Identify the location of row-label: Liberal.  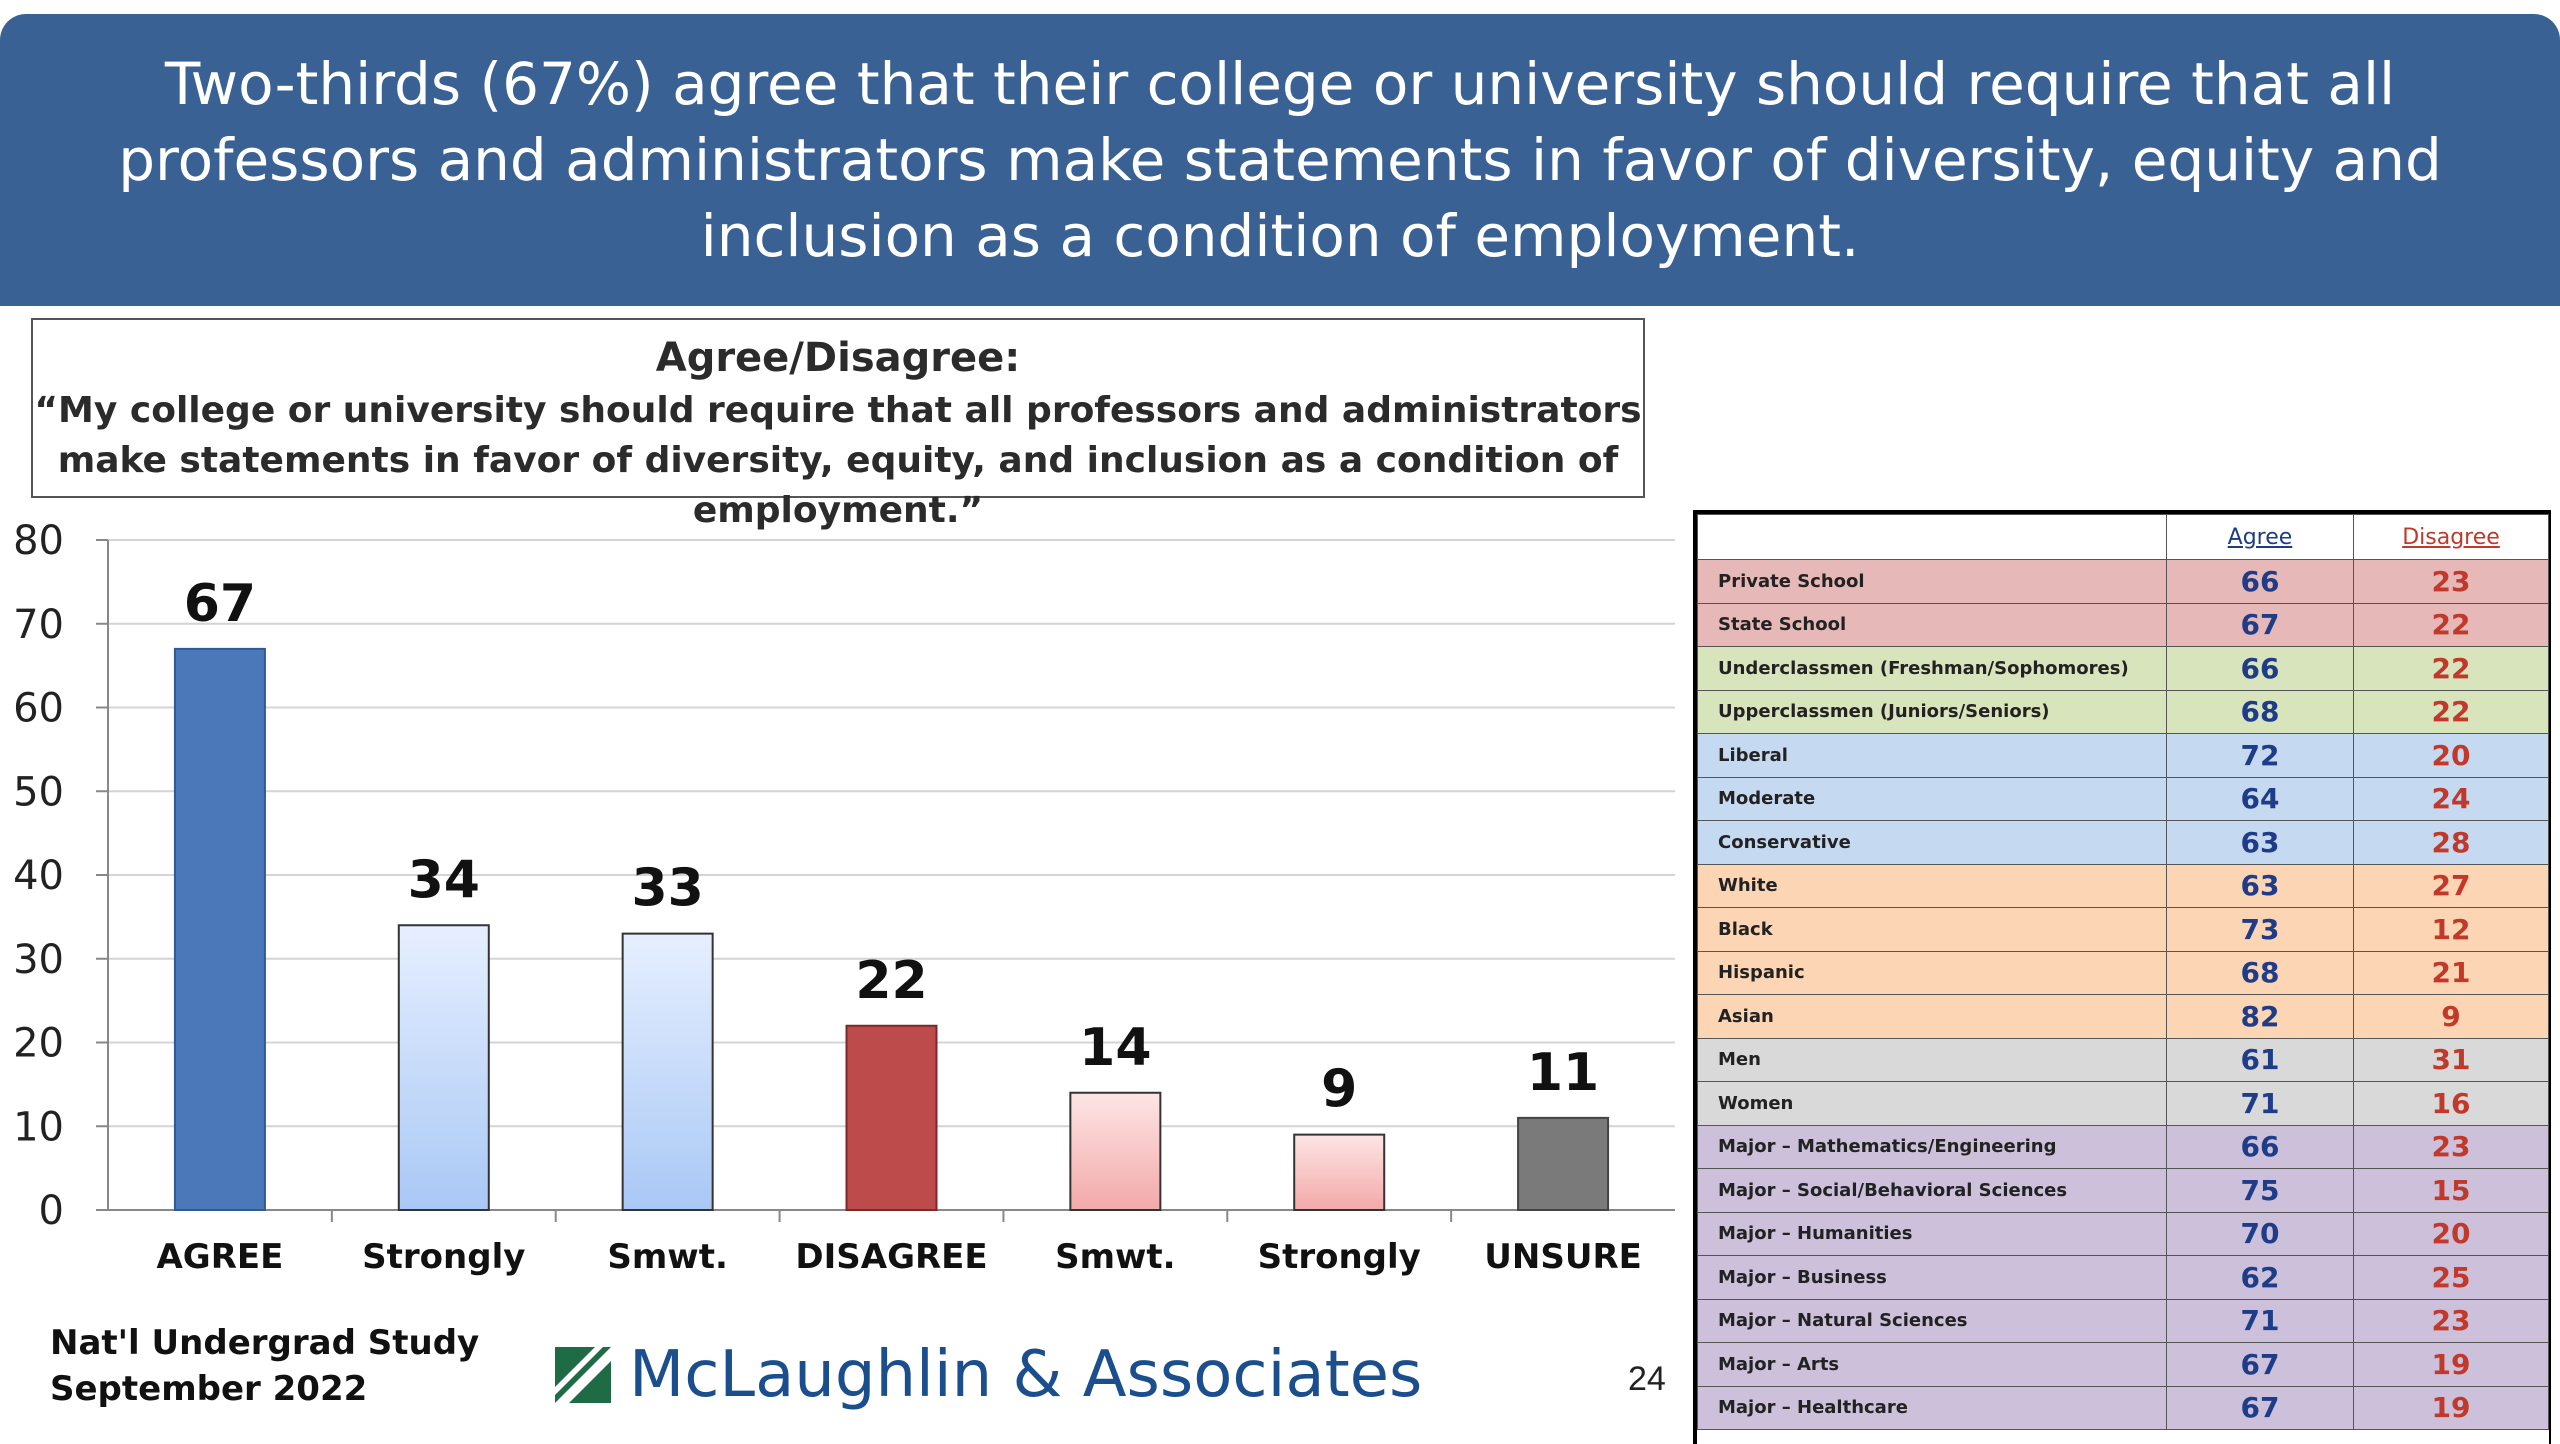
(1932, 755).